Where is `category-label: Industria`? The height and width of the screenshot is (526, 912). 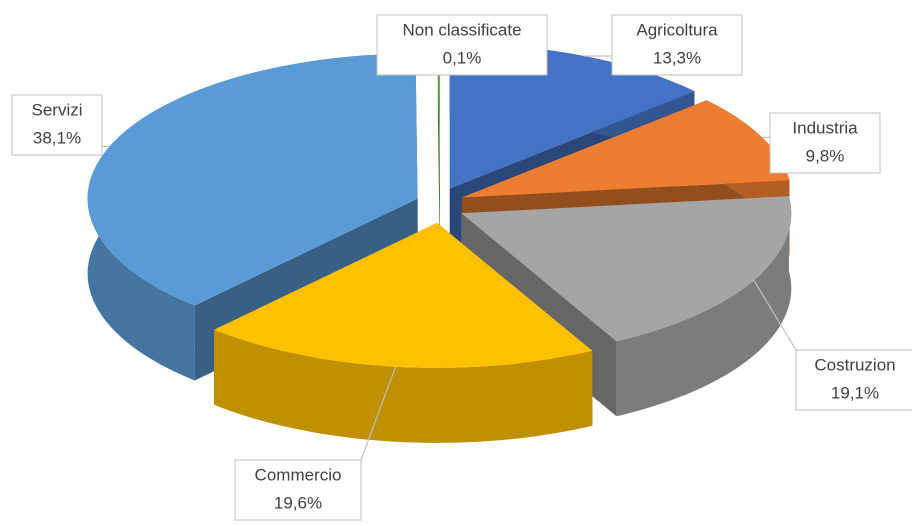
category-label: Industria is located at coordinates (825, 127).